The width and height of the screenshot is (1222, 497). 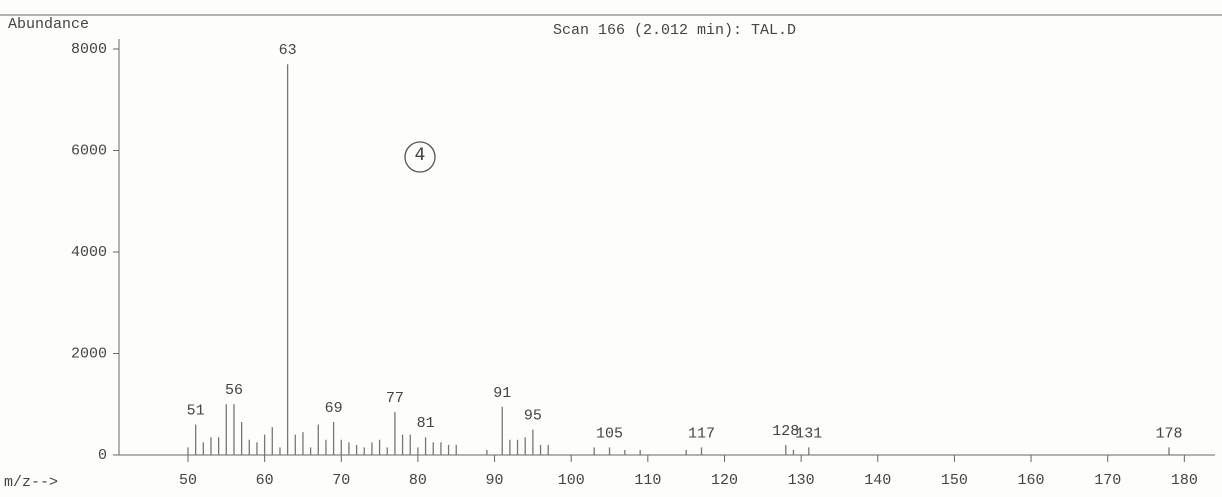 What do you see at coordinates (1107, 480) in the screenshot?
I see `x-tick-label: 170` at bounding box center [1107, 480].